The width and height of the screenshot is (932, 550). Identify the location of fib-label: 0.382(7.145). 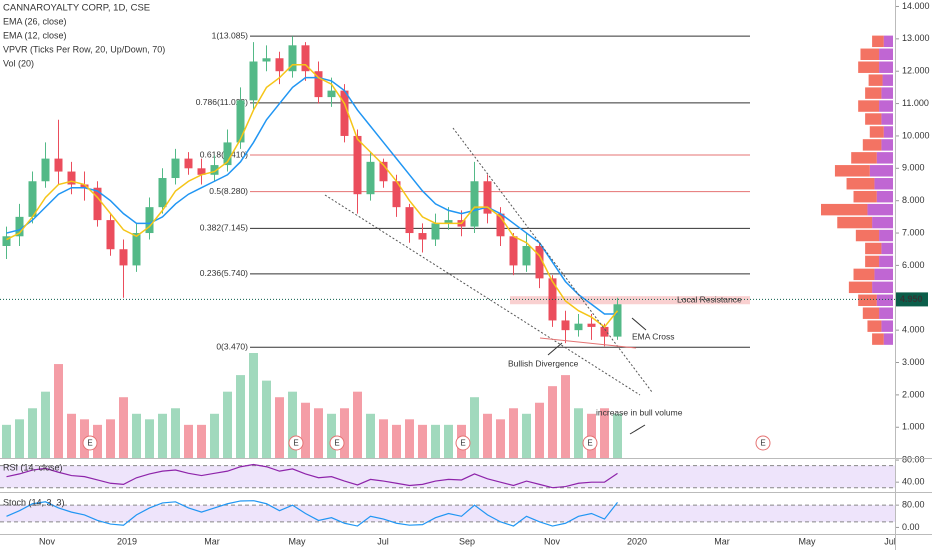
(224, 228).